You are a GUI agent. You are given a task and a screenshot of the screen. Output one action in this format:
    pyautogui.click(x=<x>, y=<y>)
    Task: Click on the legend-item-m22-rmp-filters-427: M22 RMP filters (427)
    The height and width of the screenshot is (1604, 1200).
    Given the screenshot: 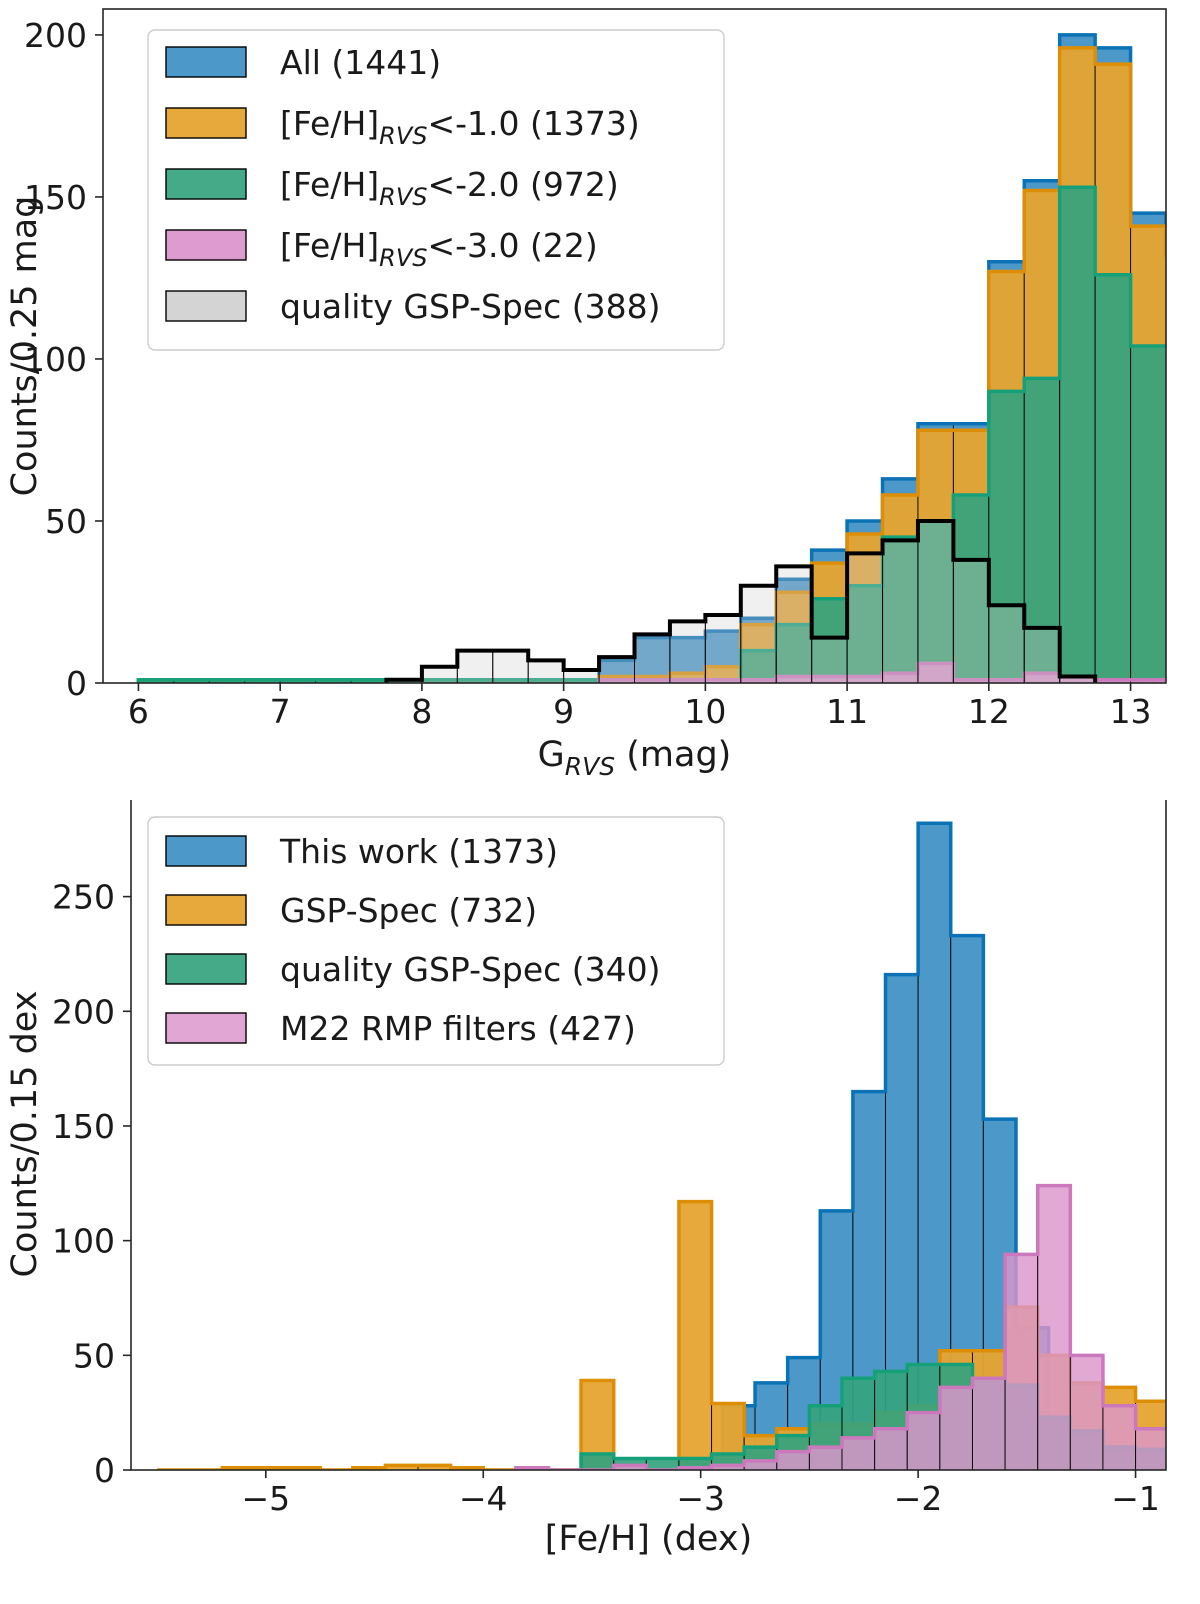 What is the action you would take?
    pyautogui.click(x=400, y=1028)
    